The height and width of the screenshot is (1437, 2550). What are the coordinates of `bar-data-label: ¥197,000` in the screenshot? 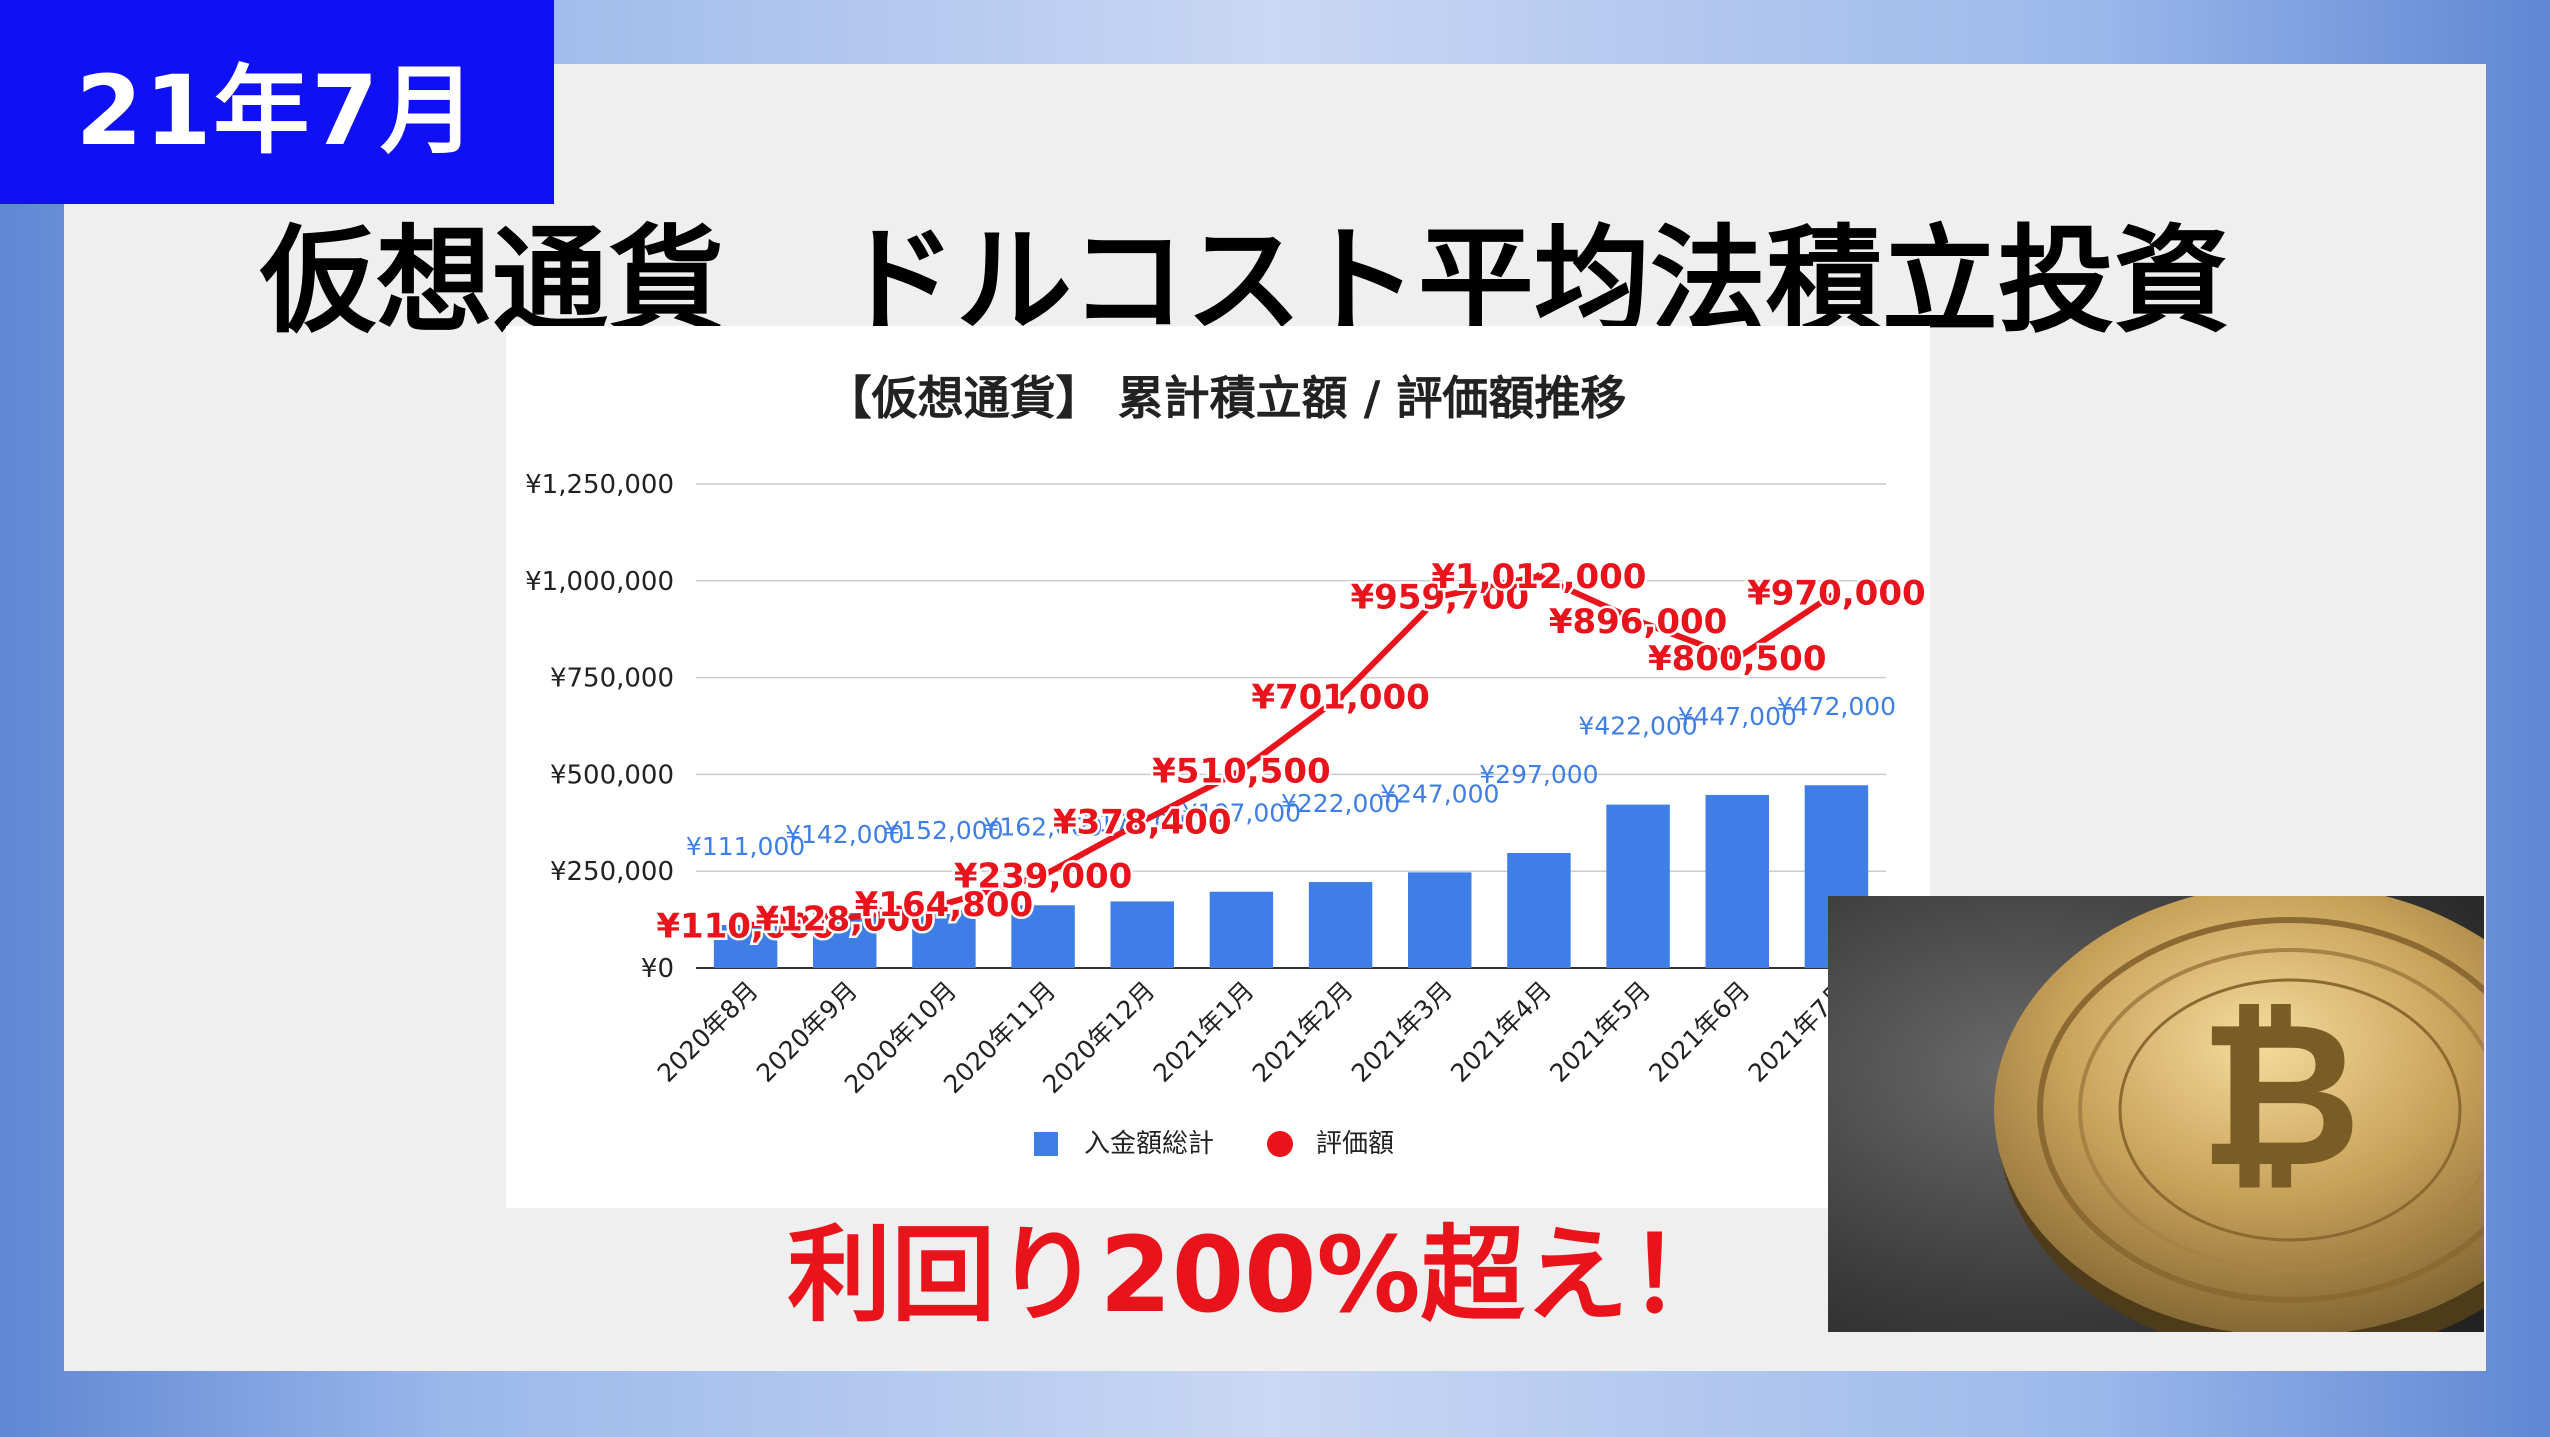 It's located at (1241, 813).